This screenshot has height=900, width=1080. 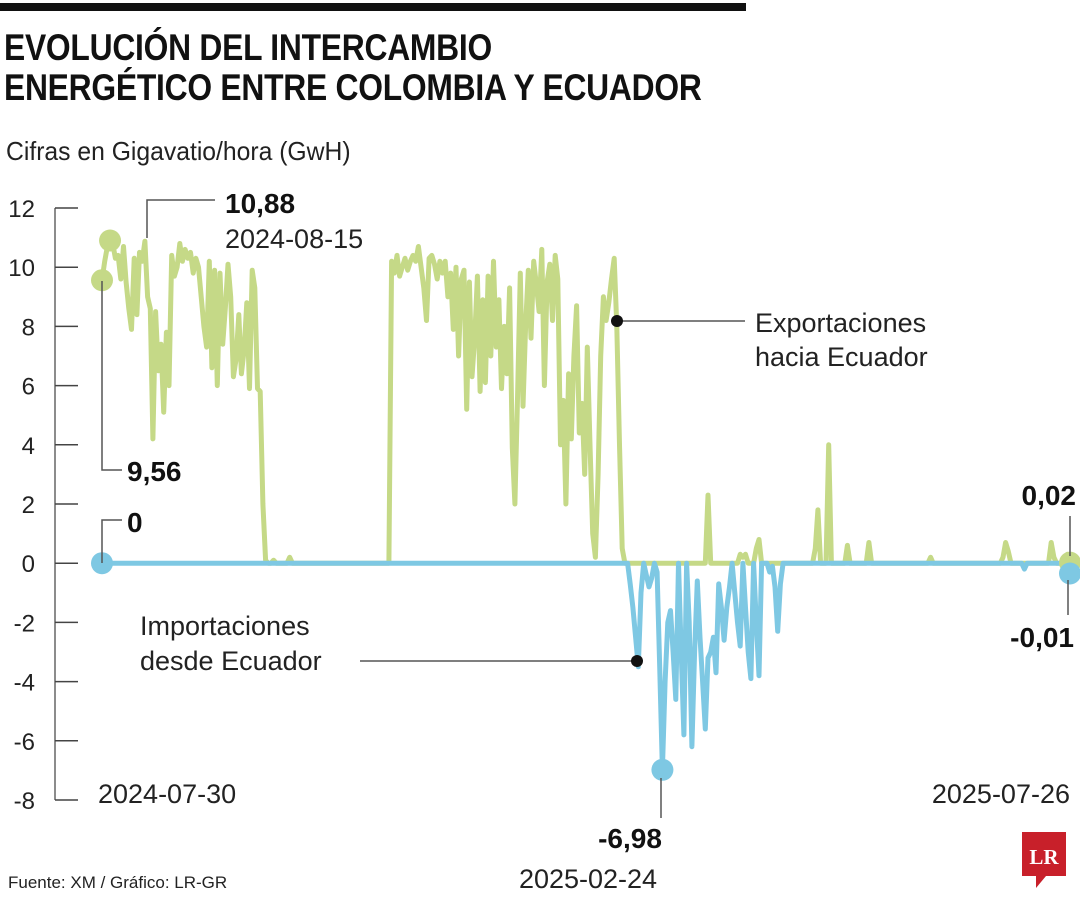 I want to click on y-tick-label: 2, so click(x=28, y=505).